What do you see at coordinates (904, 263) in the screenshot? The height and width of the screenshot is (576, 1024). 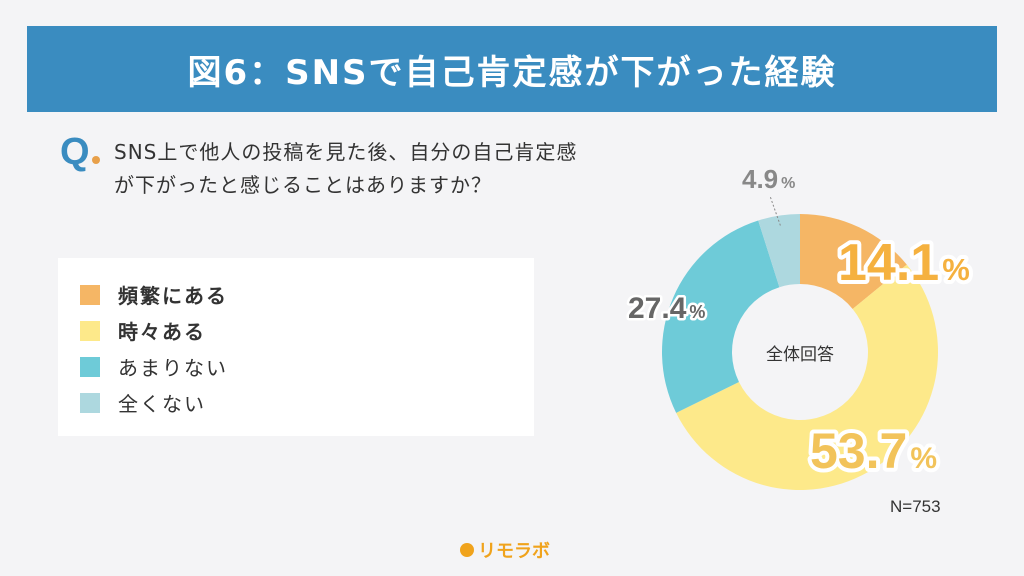 I see `data-label: 14.1%` at bounding box center [904, 263].